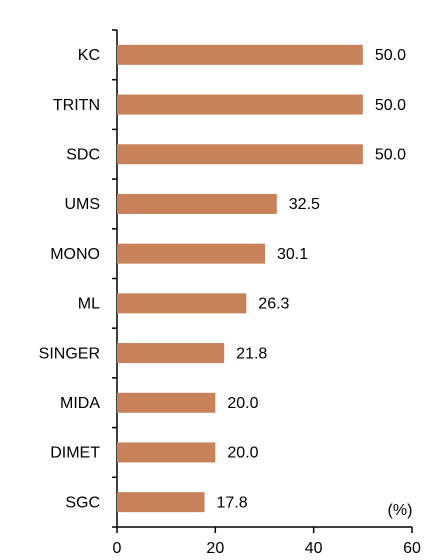 Image resolution: width=432 pixels, height=560 pixels. Describe the element at coordinates (76, 105) in the screenshot. I see `y-tick-label: TRITN` at that location.